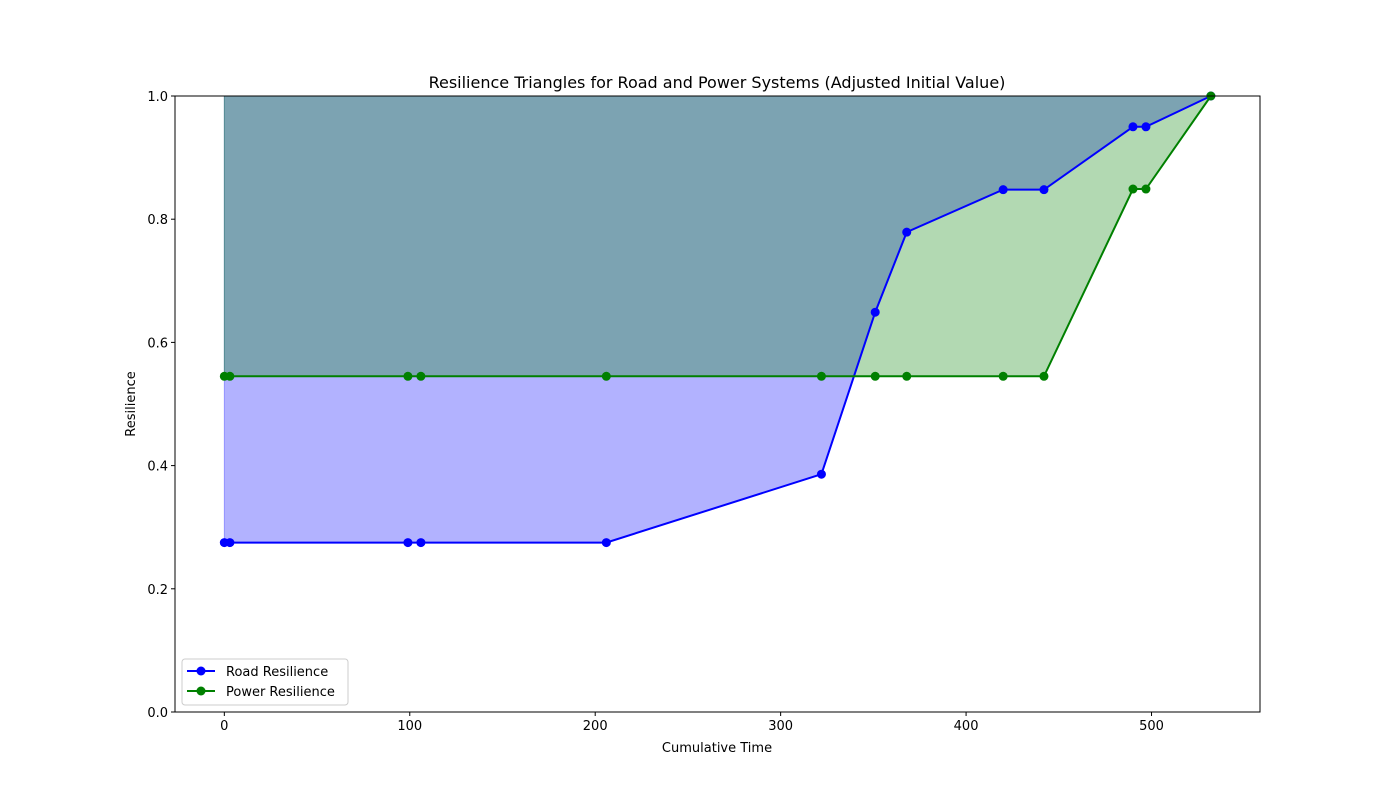 This screenshot has height=800, width=1400. I want to click on legend-power-label: Power Resilience, so click(280, 692).